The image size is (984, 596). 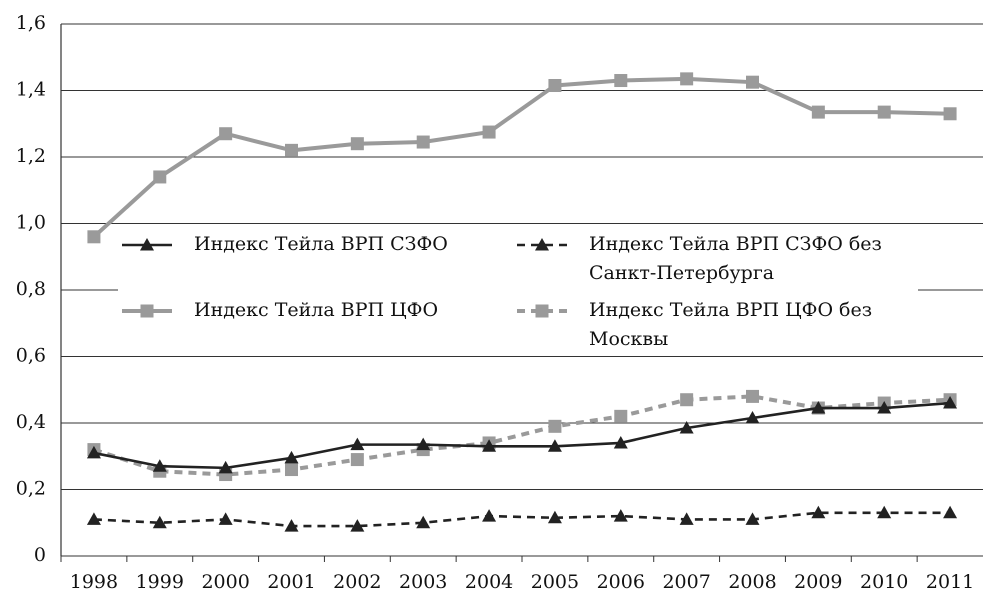 What do you see at coordinates (731, 324) in the screenshot?
I see `legend-label: Индекс Тейла ВРП ЦФО без Москвы` at bounding box center [731, 324].